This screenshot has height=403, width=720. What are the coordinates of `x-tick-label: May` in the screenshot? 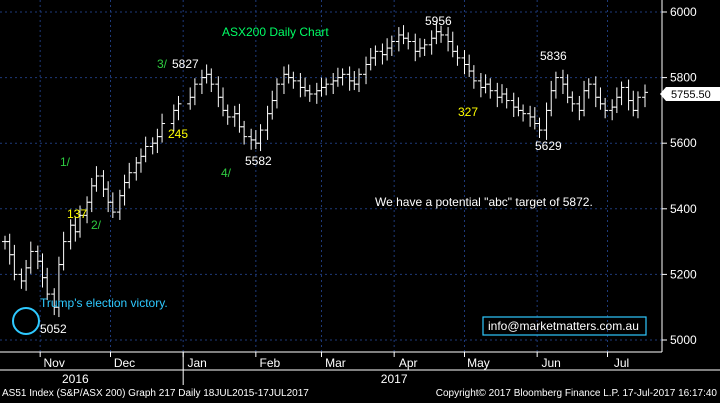 It's located at (478, 363).